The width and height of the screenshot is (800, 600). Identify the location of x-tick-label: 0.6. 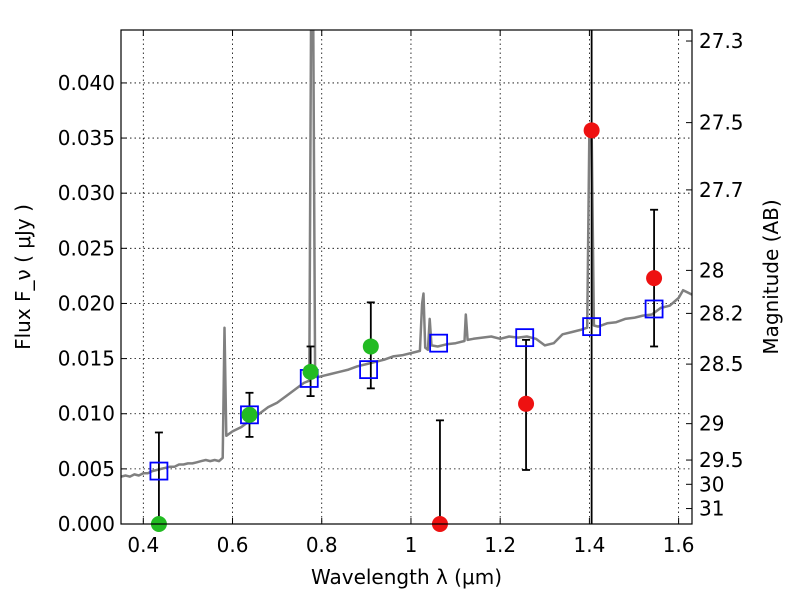
(233, 545).